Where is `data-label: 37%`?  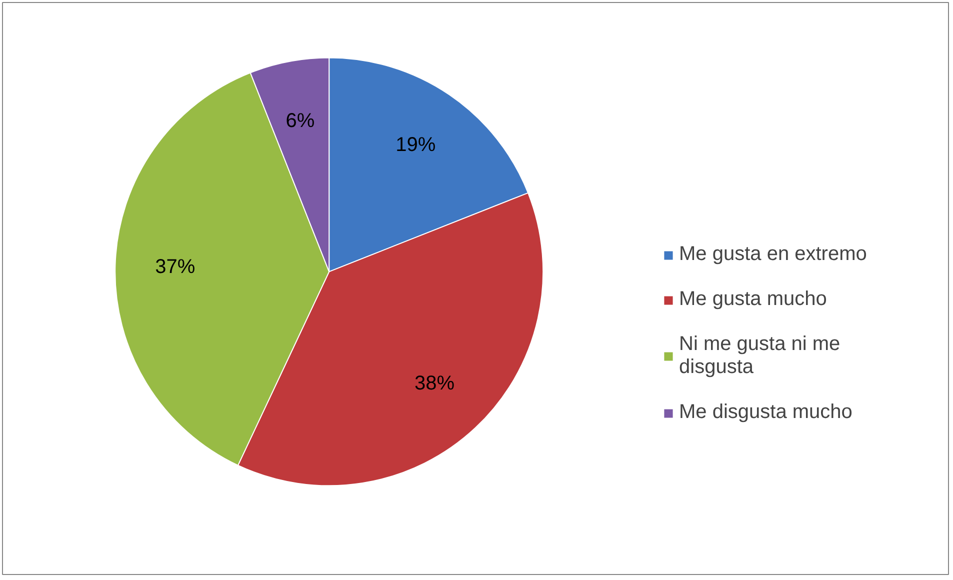 data-label: 37% is located at coordinates (175, 267).